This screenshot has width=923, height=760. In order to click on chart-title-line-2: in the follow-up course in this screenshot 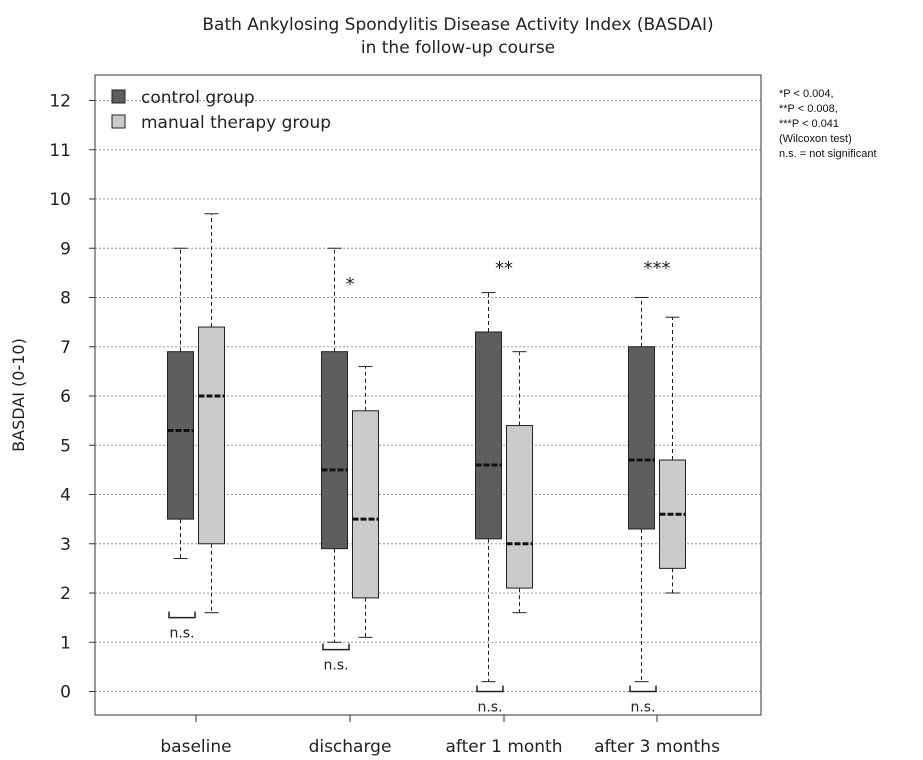, I will do `click(458, 48)`.